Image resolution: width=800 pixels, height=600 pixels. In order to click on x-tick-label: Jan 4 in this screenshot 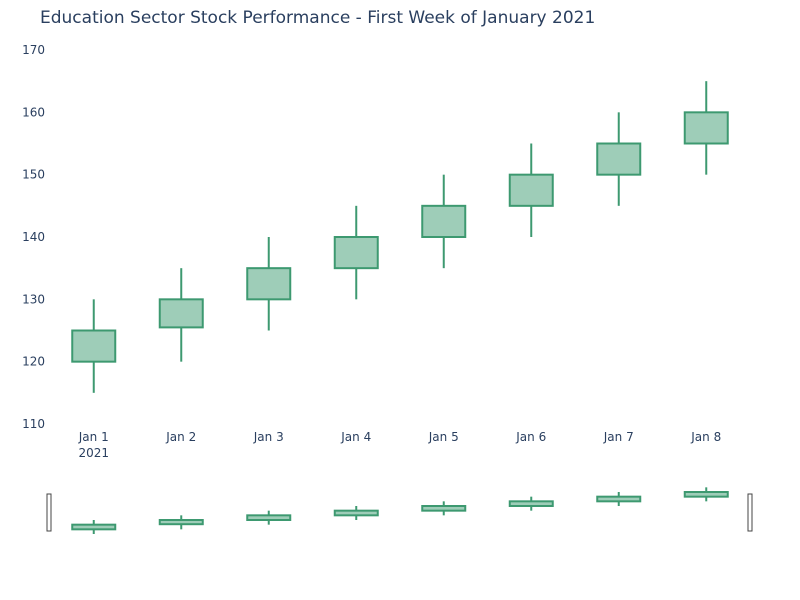, I will do `click(355, 437)`.